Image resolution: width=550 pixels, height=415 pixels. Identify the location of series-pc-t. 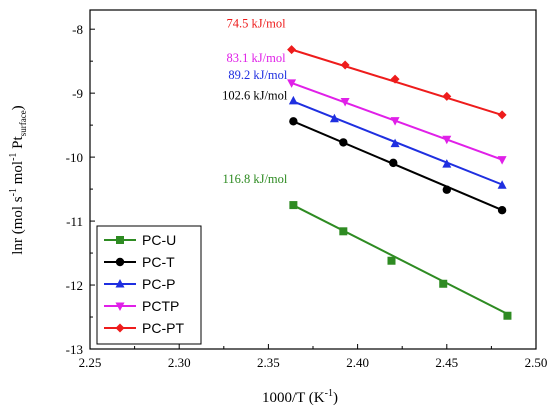
(398, 166).